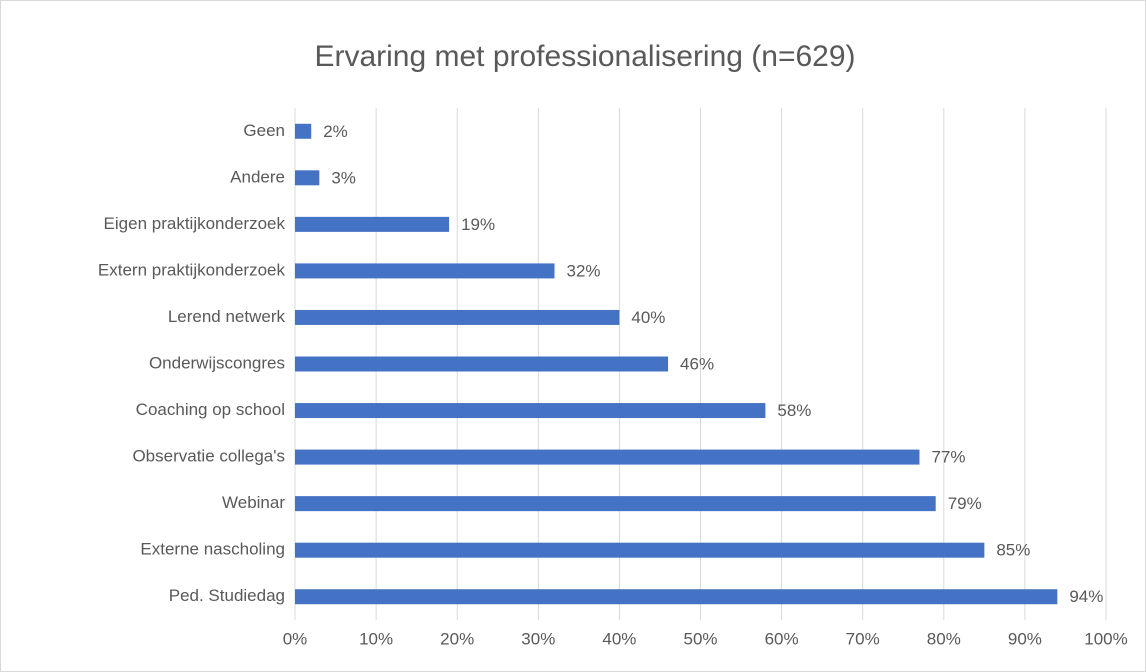  What do you see at coordinates (376, 638) in the screenshot?
I see `x-tick-label: 10%` at bounding box center [376, 638].